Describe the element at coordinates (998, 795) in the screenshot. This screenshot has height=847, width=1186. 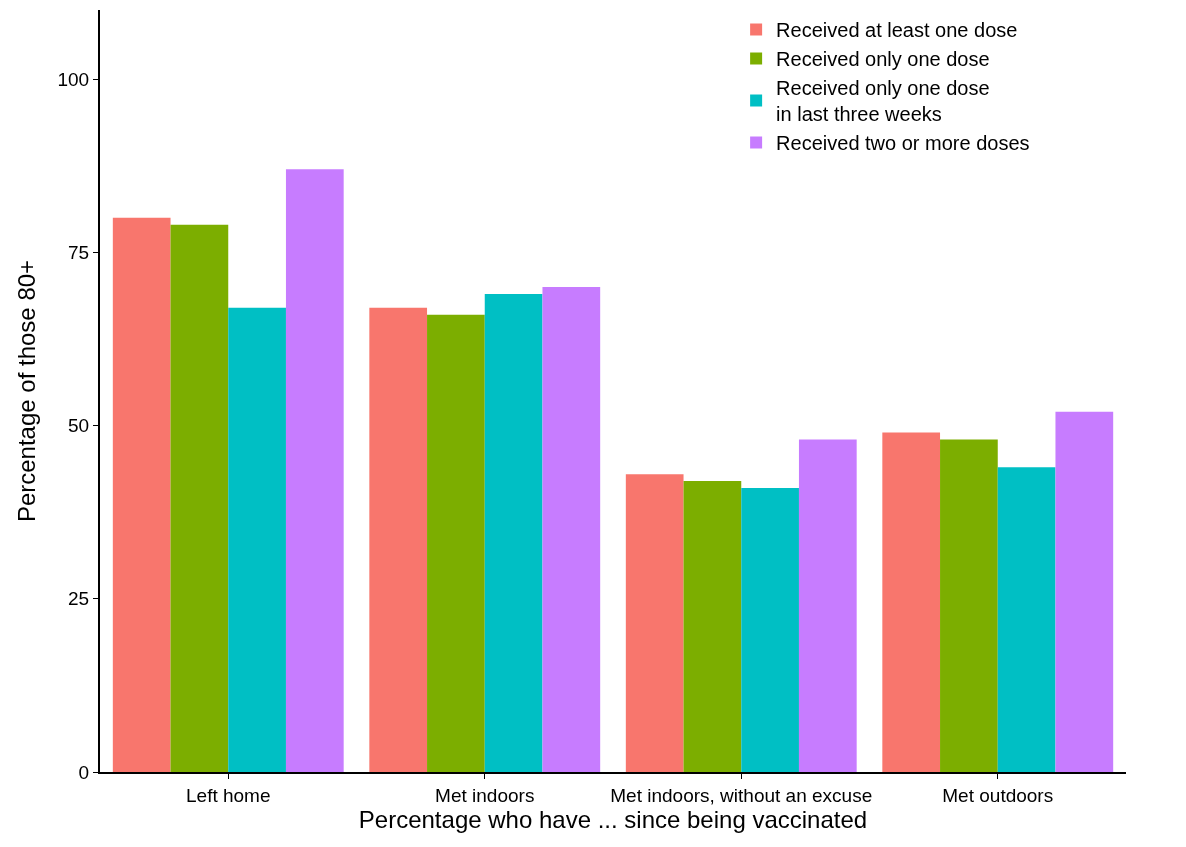
I see `x-tick-label: Met outdoors` at that location.